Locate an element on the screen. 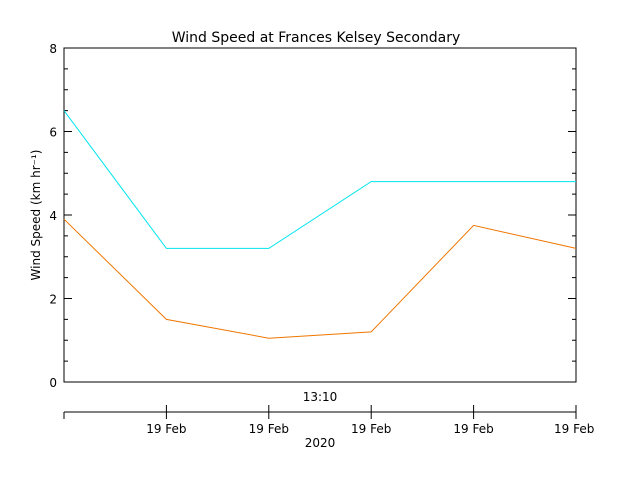 The height and width of the screenshot is (480, 640). x-axis: 19 Feb 19 Feb 19 Feb 19 Feb 19 Feb is located at coordinates (328, 420).